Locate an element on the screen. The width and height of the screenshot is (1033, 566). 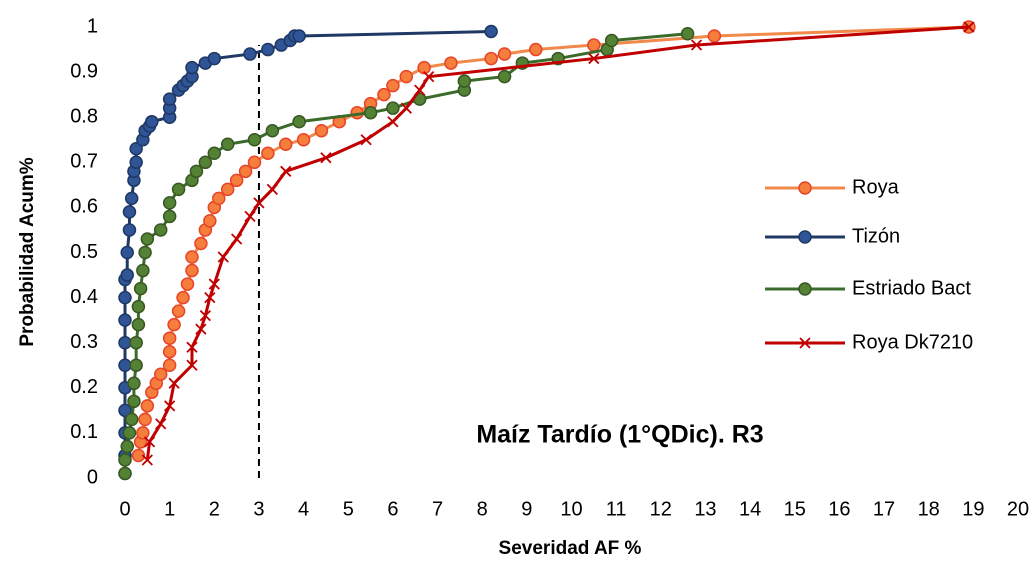
x-tick-label: 2 is located at coordinates (214, 509).